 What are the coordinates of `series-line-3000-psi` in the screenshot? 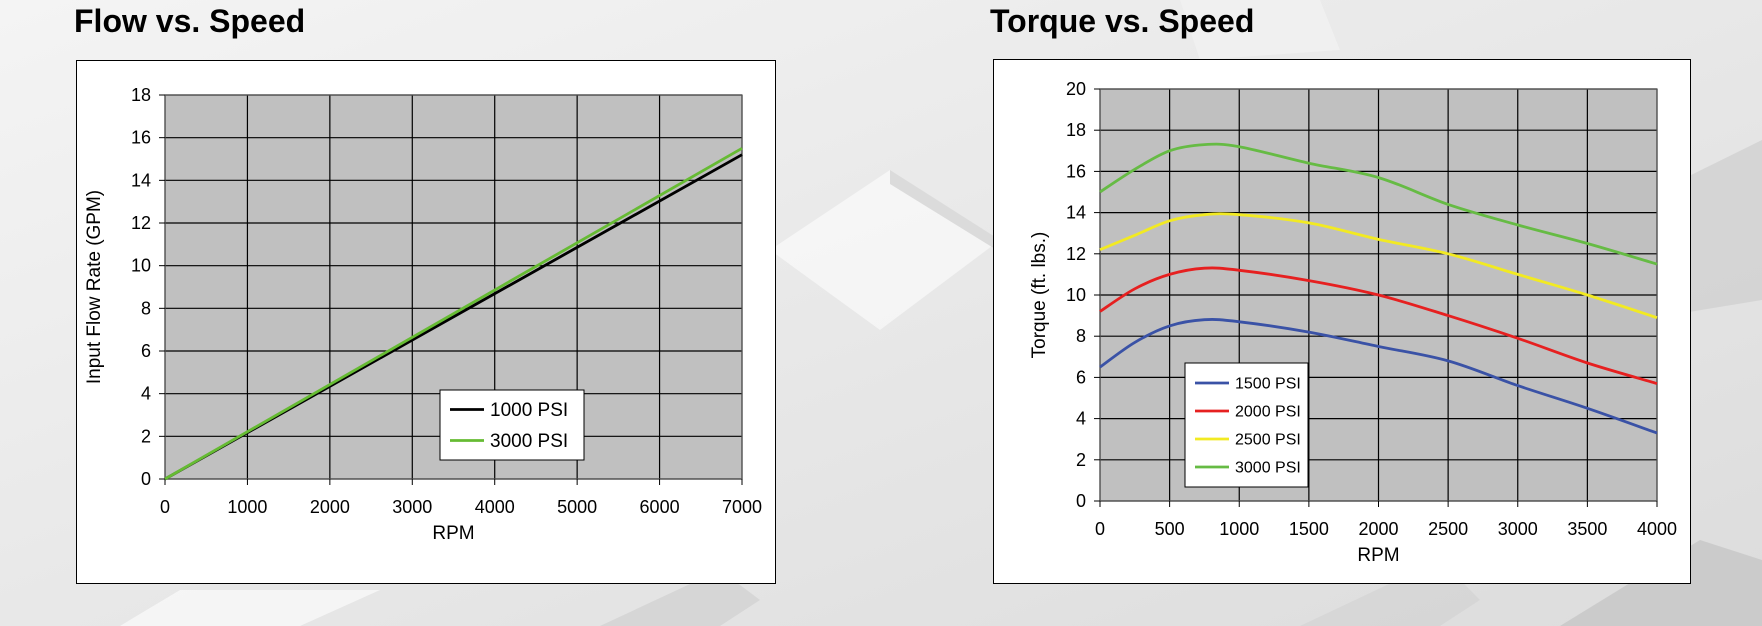 It's located at (1378, 204).